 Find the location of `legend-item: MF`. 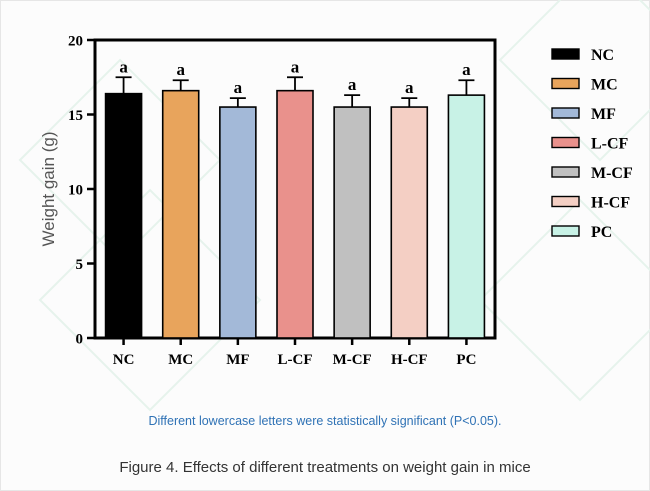

legend-item: MF is located at coordinates (583, 114).